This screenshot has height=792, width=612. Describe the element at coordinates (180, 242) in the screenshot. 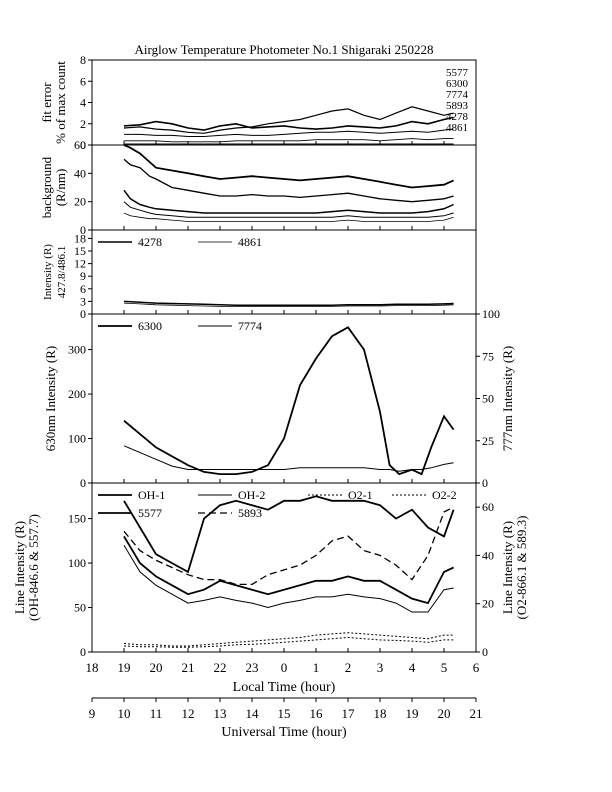

I see `blue-lines-legend: 4278 4861` at that location.